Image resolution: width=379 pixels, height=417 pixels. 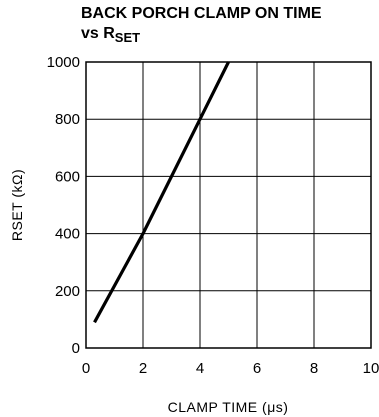 I want to click on y-tick-label: 200, so click(x=67, y=291).